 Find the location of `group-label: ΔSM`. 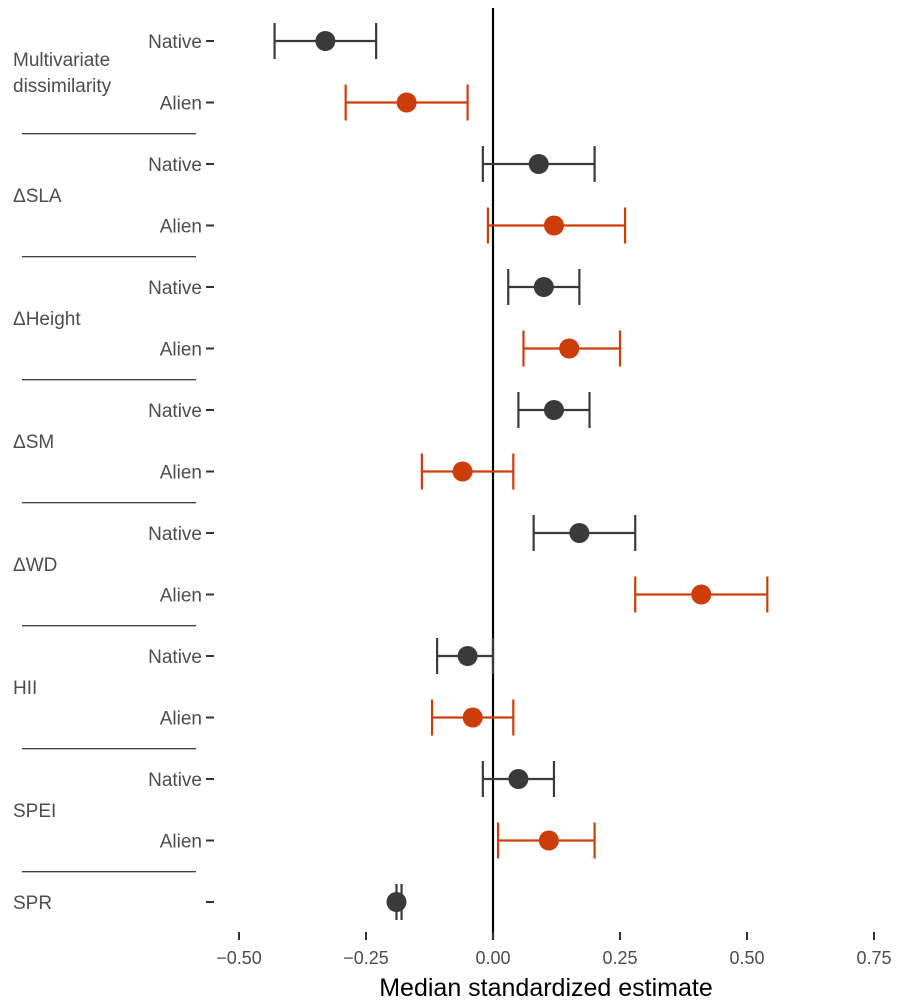

group-label: ΔSM is located at coordinates (33, 442).